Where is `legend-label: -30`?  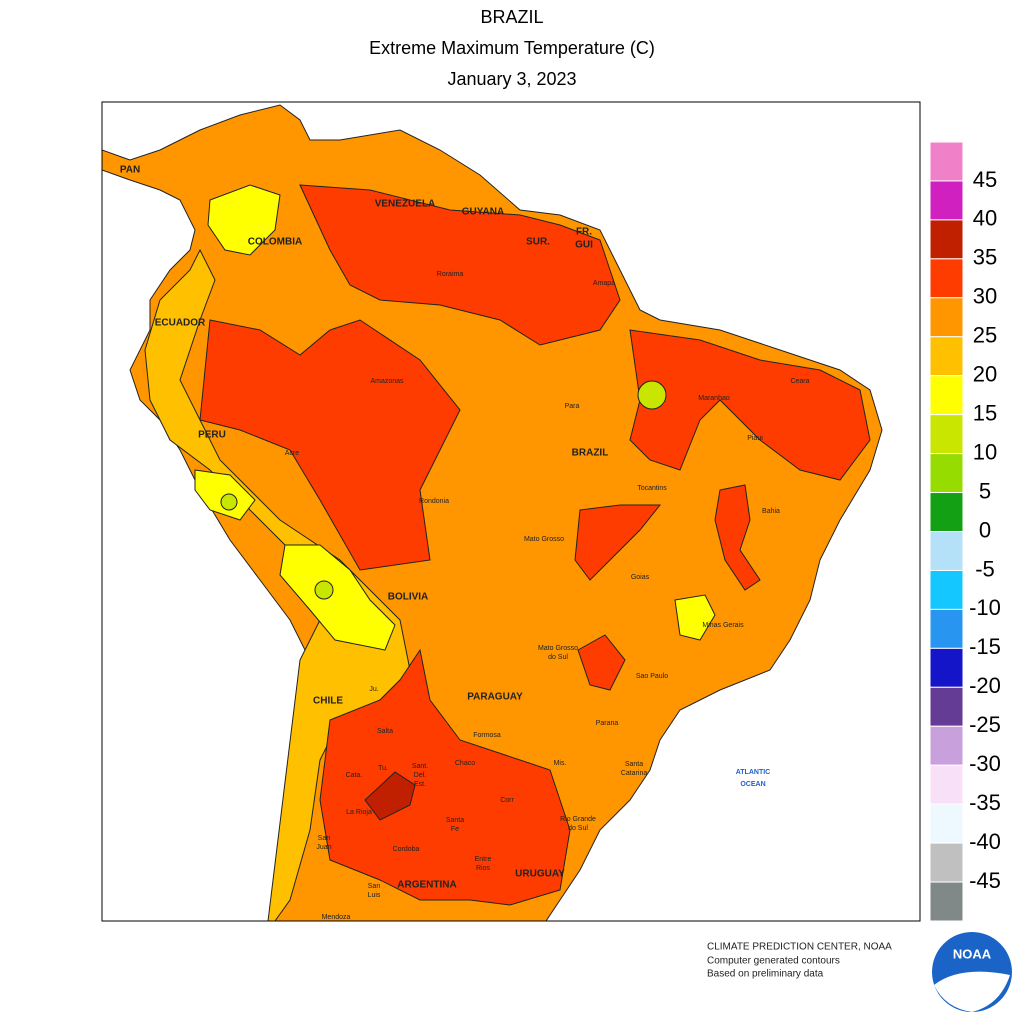
legend-label: -30 is located at coordinates (985, 763).